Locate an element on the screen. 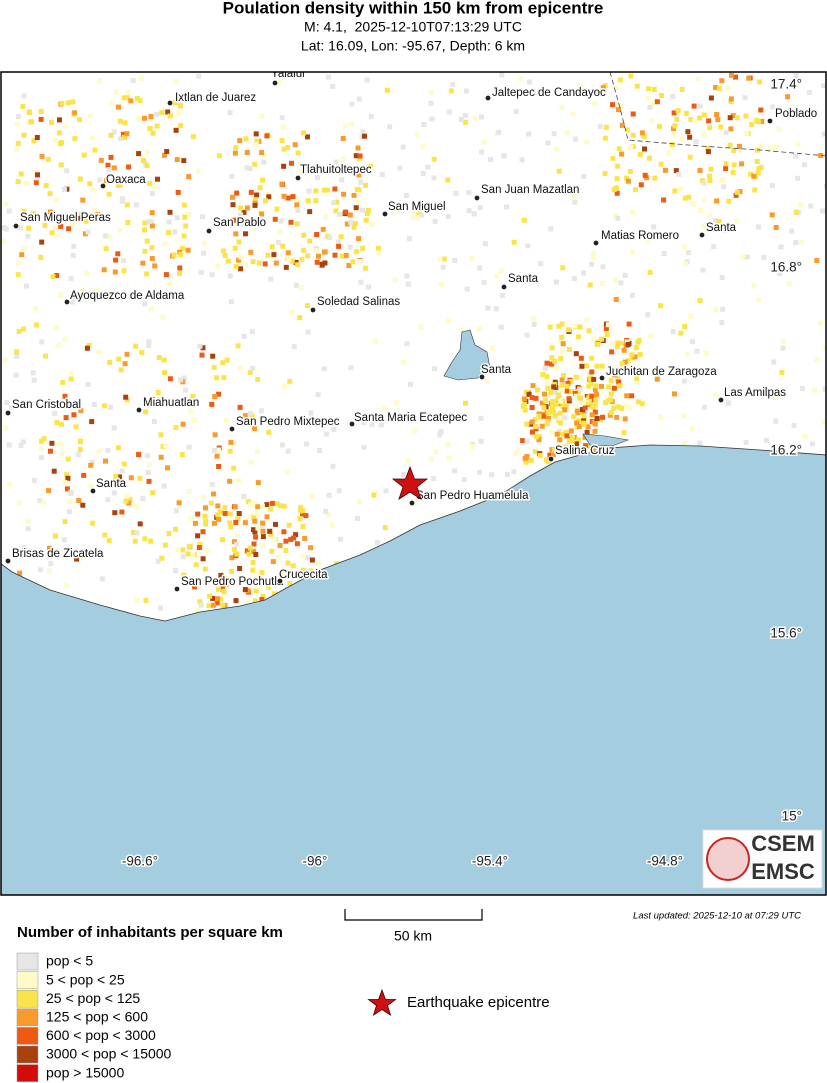 Image resolution: width=827 pixels, height=1083 pixels. logo-text: CSEM is located at coordinates (783, 843).